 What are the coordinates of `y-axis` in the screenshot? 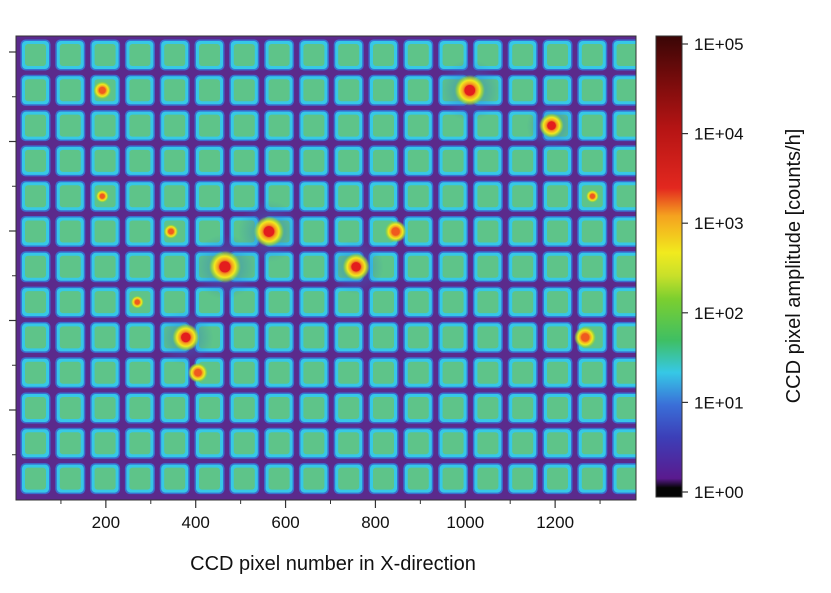 It's located at (12, 253).